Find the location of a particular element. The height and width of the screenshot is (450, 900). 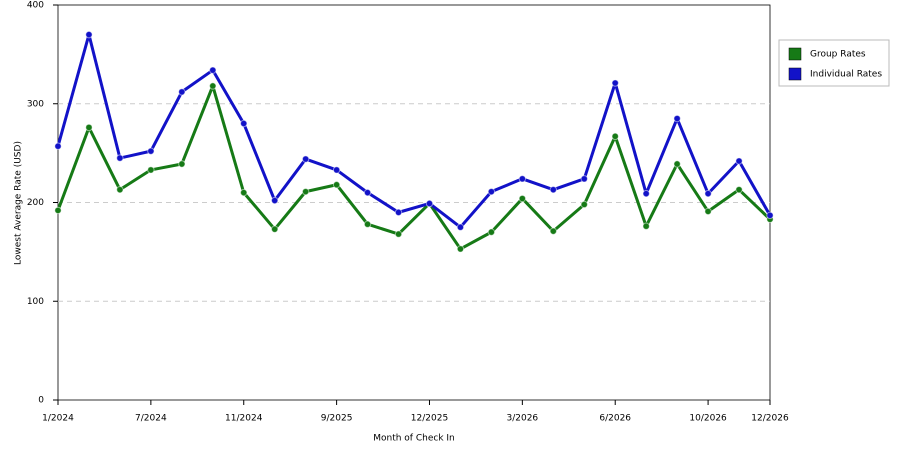

x-tick-label: 11/2024 is located at coordinates (244, 419).